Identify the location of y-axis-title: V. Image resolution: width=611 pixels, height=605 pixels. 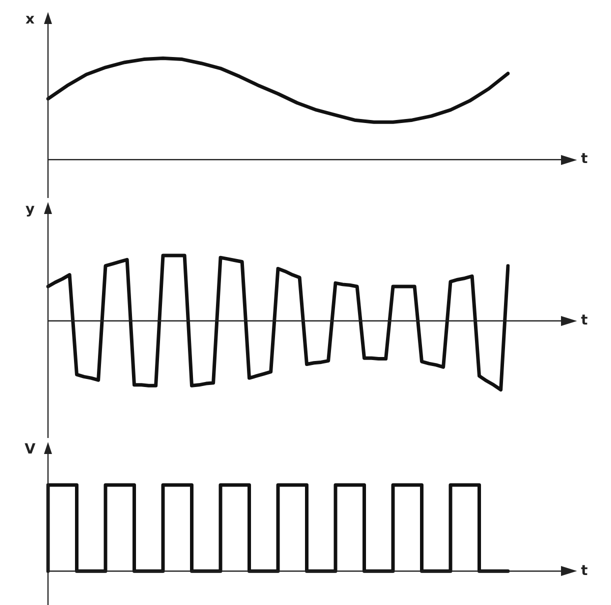
(30, 450).